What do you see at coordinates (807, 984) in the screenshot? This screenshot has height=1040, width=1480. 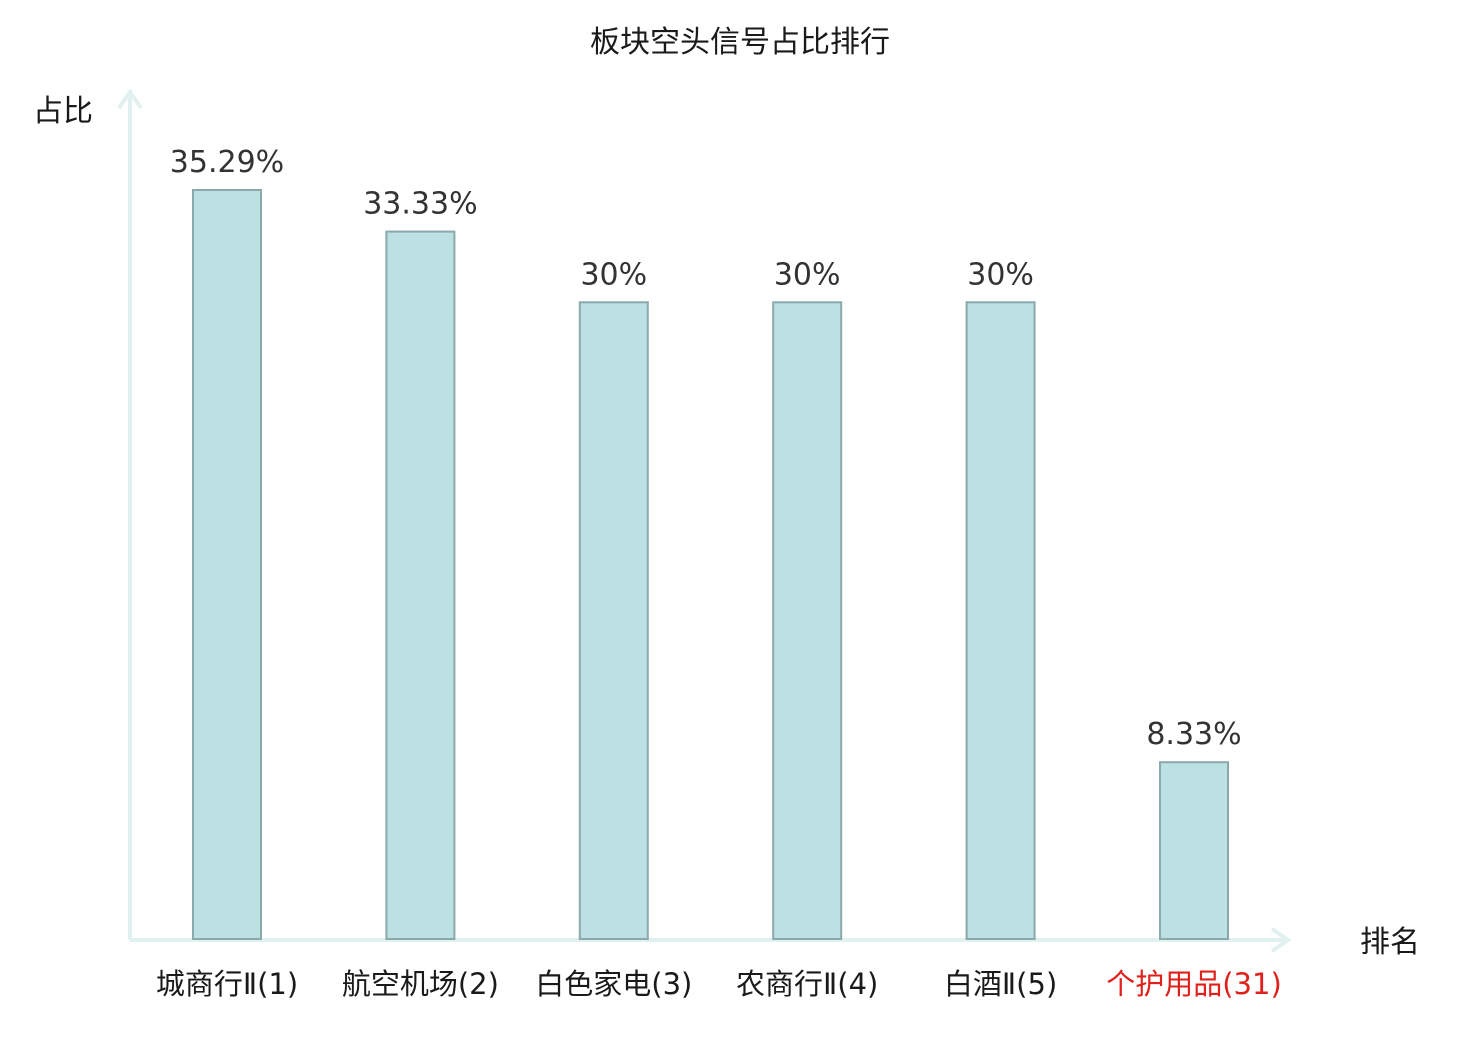 I see `category-label: 农商行Ⅱ(4)` at bounding box center [807, 984].